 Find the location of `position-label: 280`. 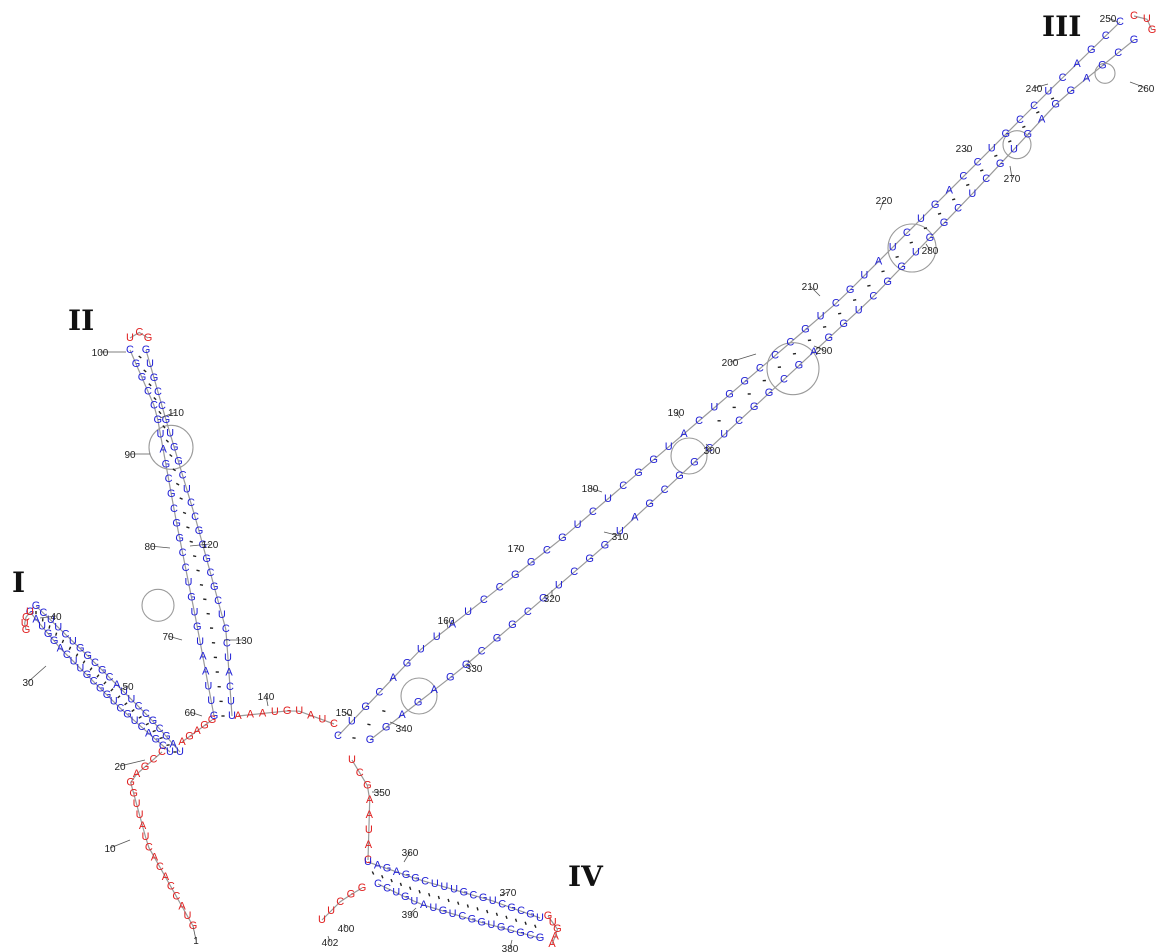

position-label: 280 is located at coordinates (930, 251).